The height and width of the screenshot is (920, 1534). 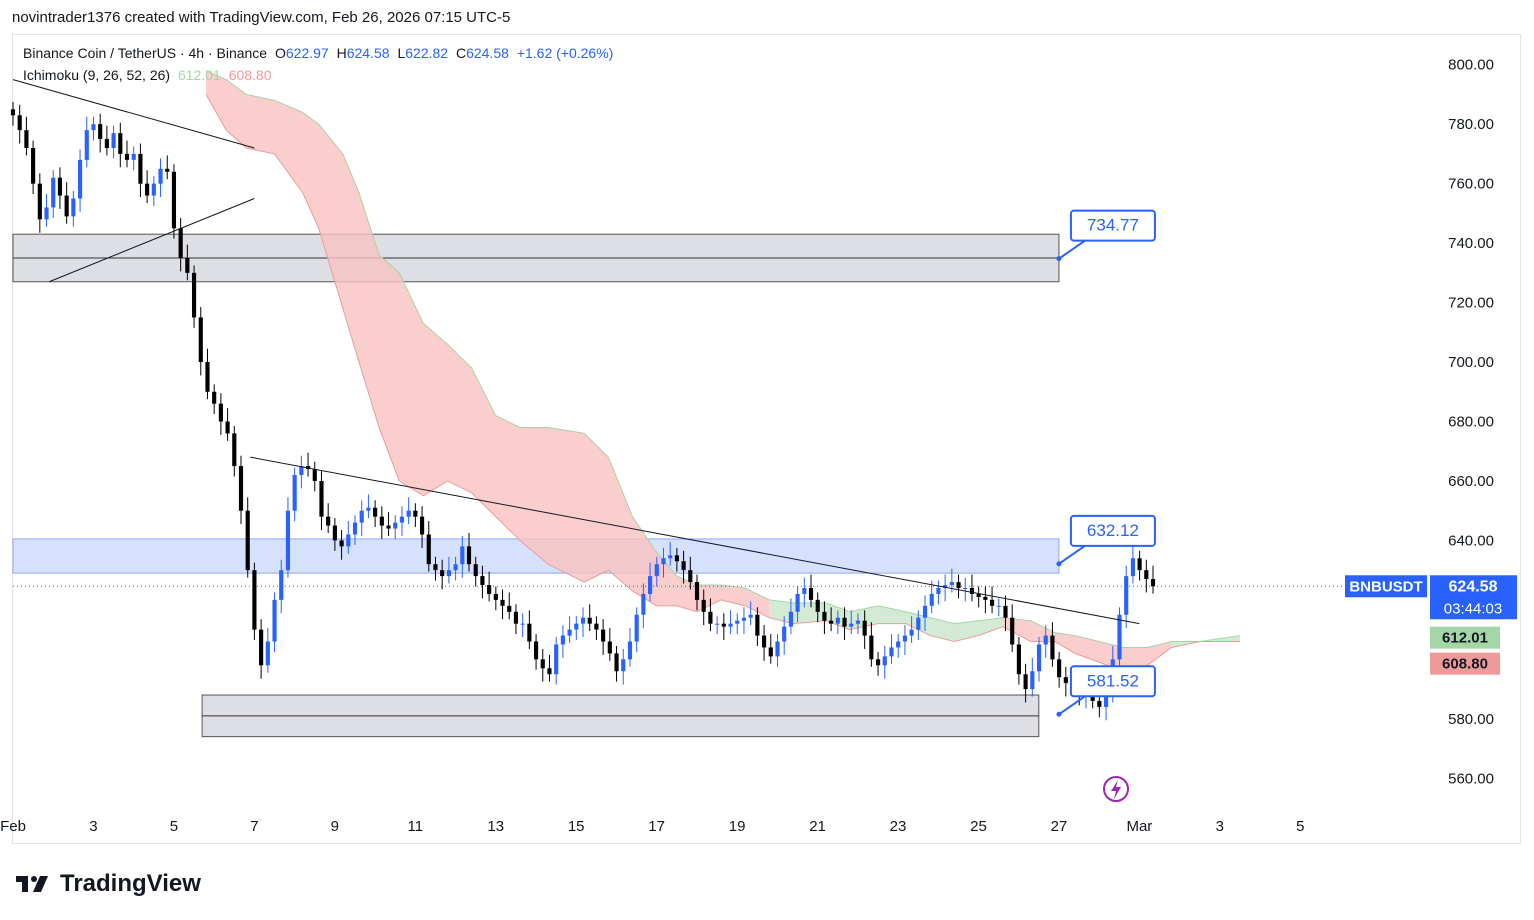 What do you see at coordinates (1471, 778) in the screenshot?
I see `y-tick-label: 560.00` at bounding box center [1471, 778].